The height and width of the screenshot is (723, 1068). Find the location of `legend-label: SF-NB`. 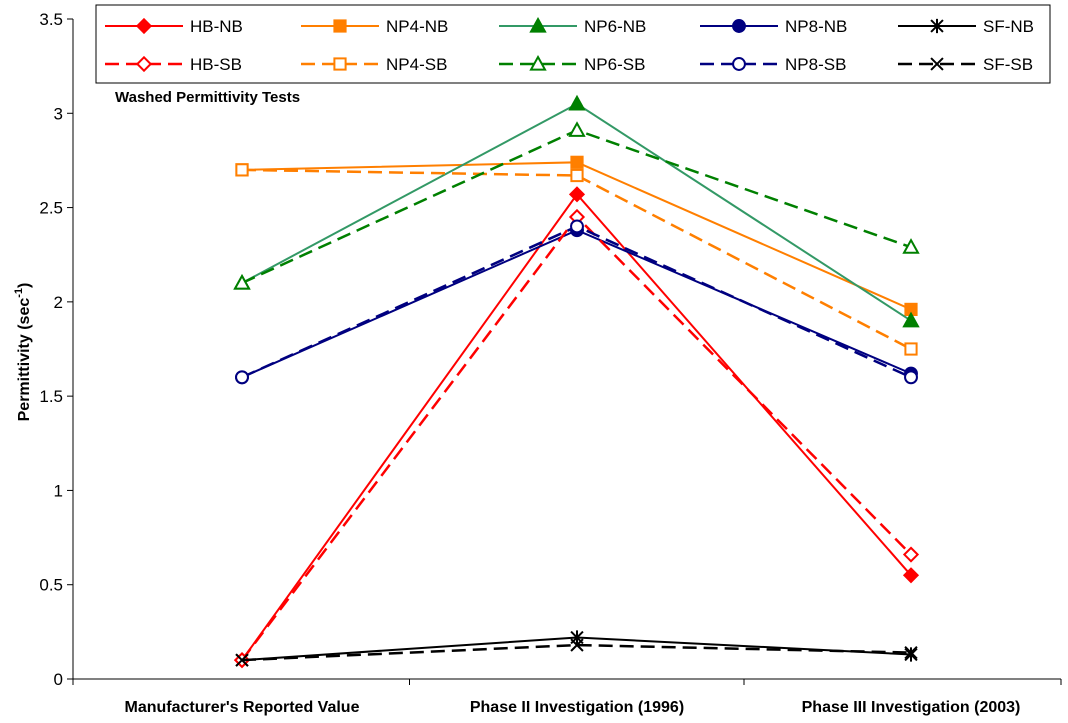

legend-label: SF-NB is located at coordinates (1008, 26).